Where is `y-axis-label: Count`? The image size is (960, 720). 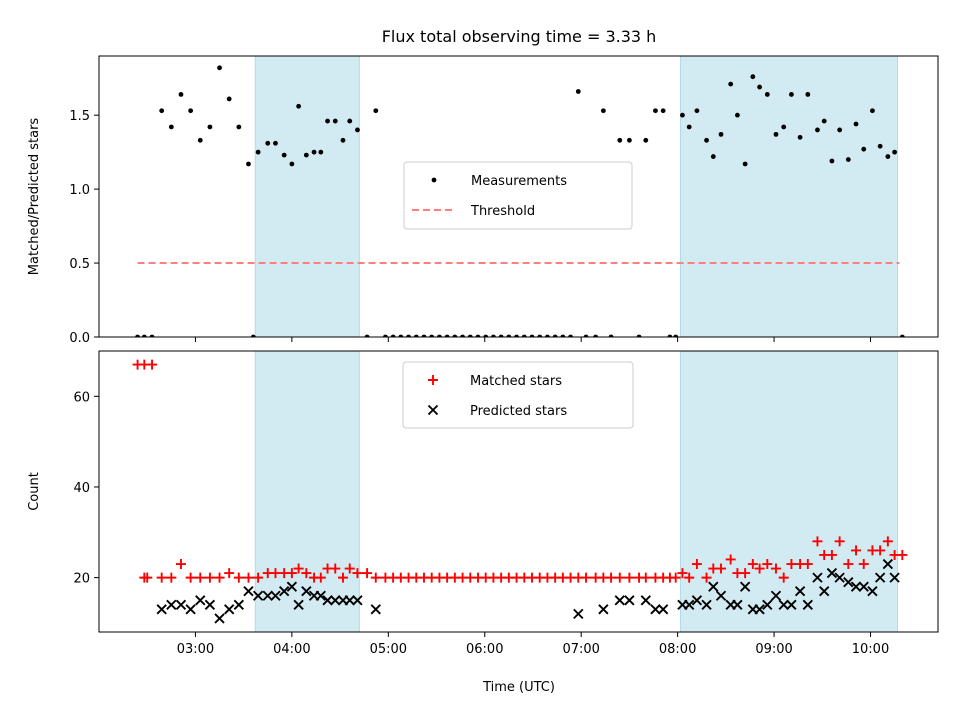 y-axis-label: Count is located at coordinates (34, 491).